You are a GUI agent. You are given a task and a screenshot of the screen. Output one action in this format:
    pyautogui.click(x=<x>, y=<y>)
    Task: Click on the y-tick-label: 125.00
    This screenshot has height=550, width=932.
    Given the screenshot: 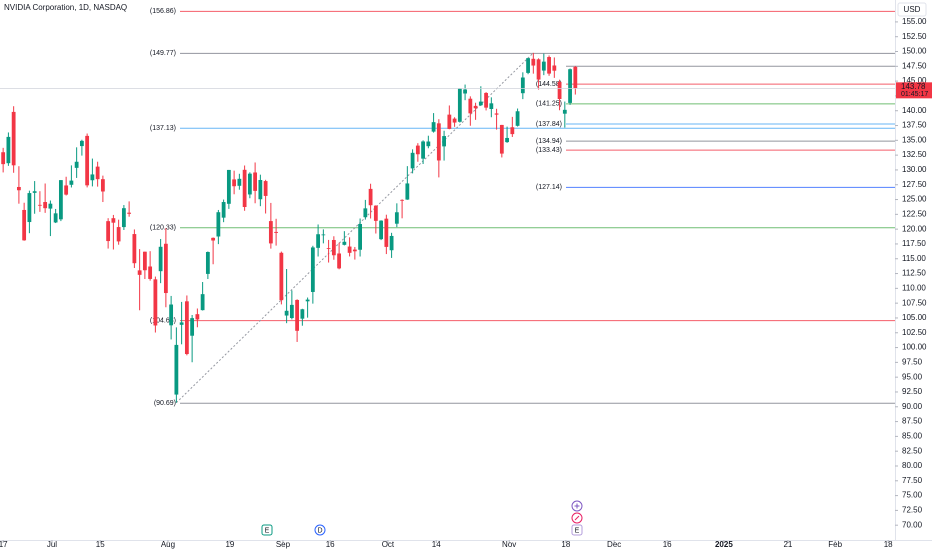 What is the action you would take?
    pyautogui.click(x=914, y=199)
    